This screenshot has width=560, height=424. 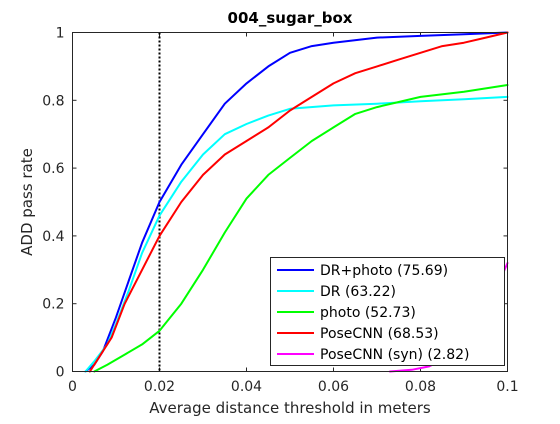 I want to click on y-tick-label: 1, so click(x=60, y=34).